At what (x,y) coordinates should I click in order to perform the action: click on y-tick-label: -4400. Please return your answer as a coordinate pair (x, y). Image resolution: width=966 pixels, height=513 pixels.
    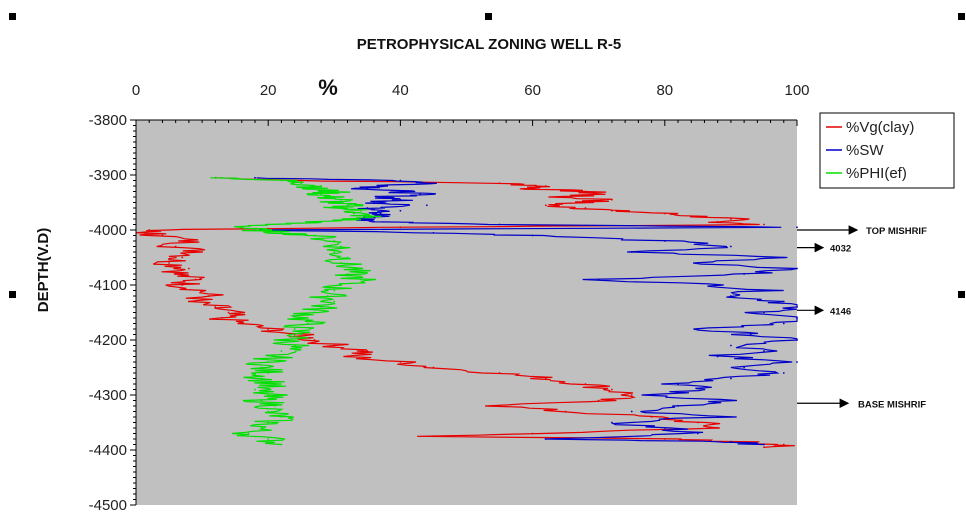
    Looking at the image, I should click on (108, 450).